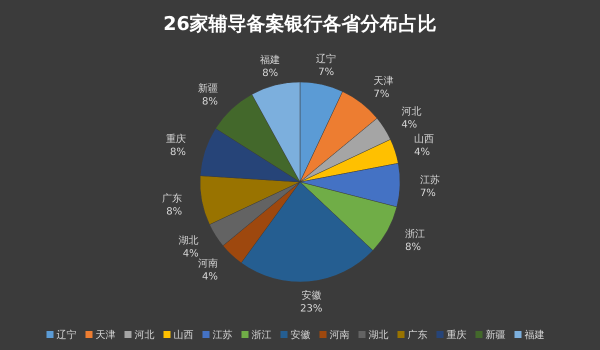 The image size is (600, 350). I want to click on legend-label: 重庆, so click(456, 335).